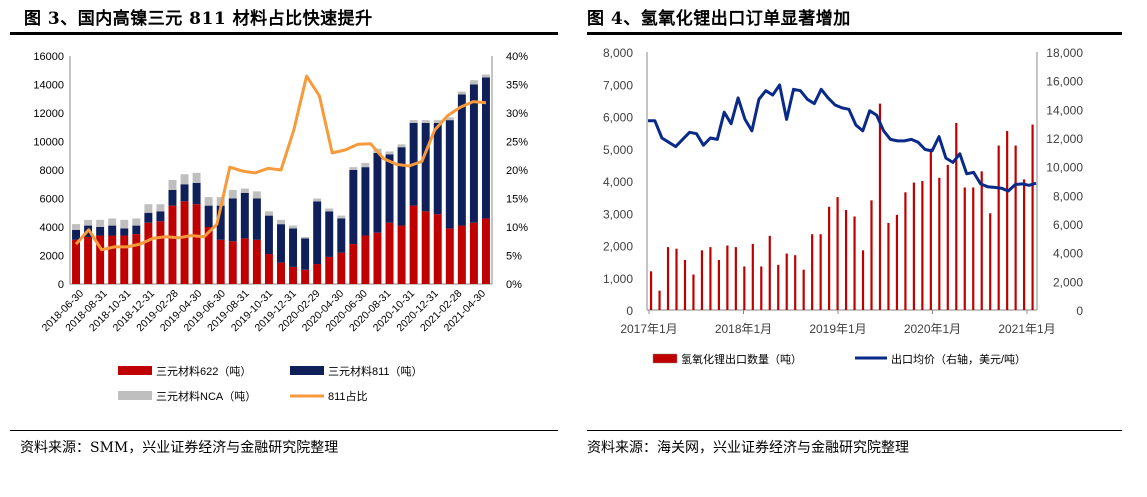 The width and height of the screenshot is (1147, 497). Describe the element at coordinates (618, 182) in the screenshot. I see `right-y-tick-label: 4,000` at that location.